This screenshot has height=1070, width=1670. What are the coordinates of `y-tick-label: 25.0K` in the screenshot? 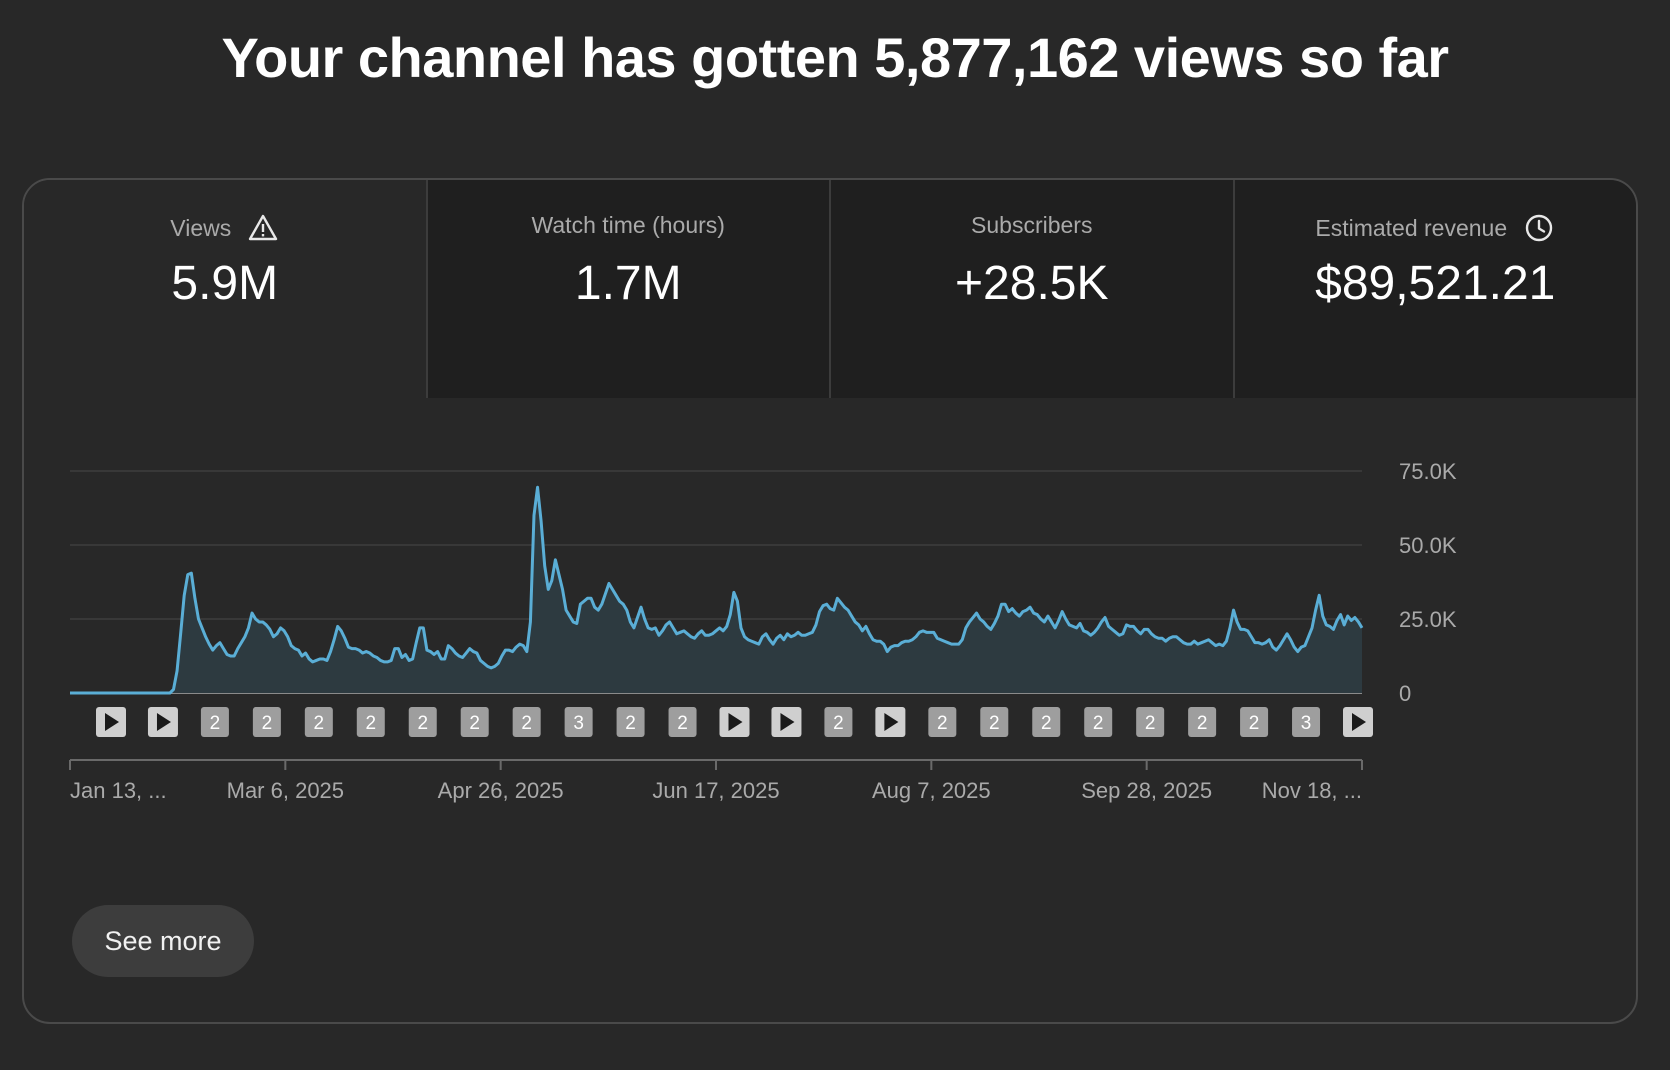 It's located at (1428, 619).